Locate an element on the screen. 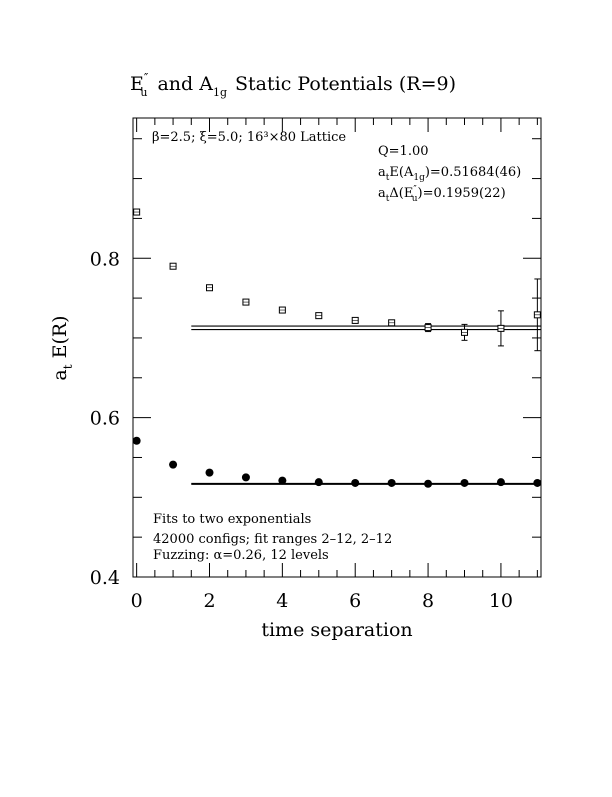 The image size is (612, 797). error-bars is located at coordinates (483, 315).